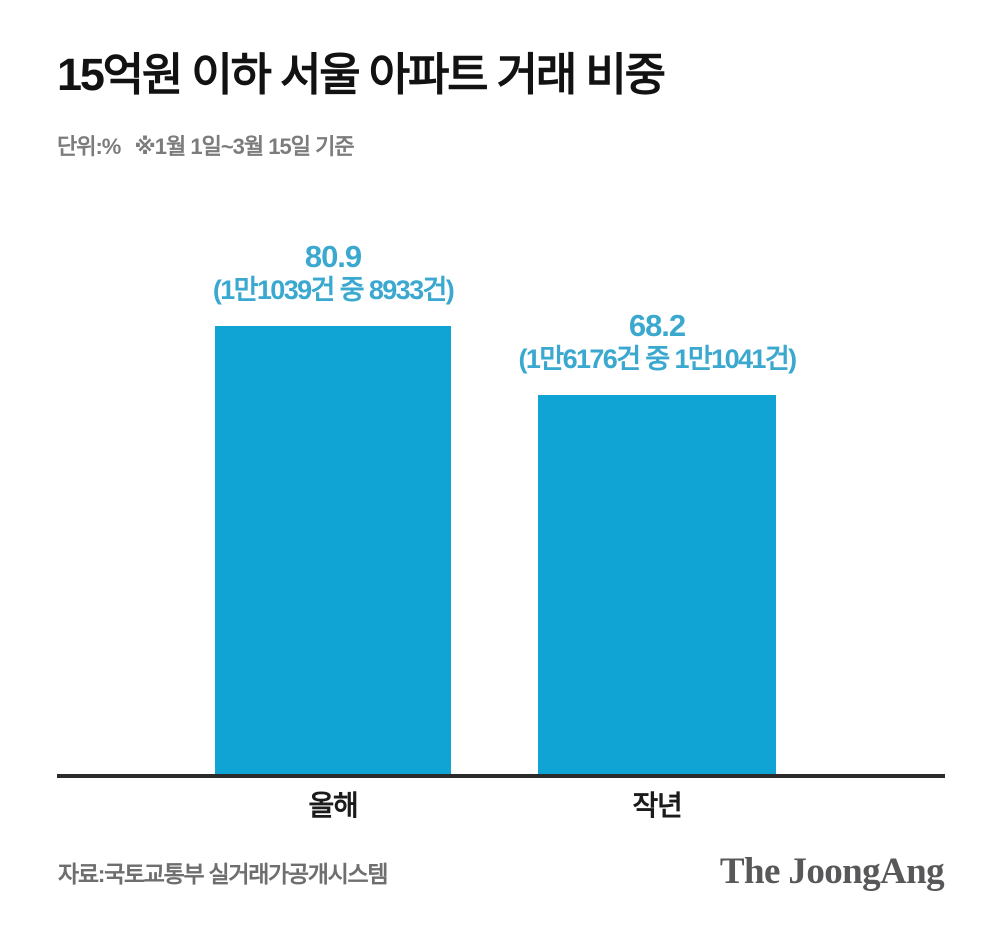  I want to click on category-label-olhae: 올해, so click(333, 805).